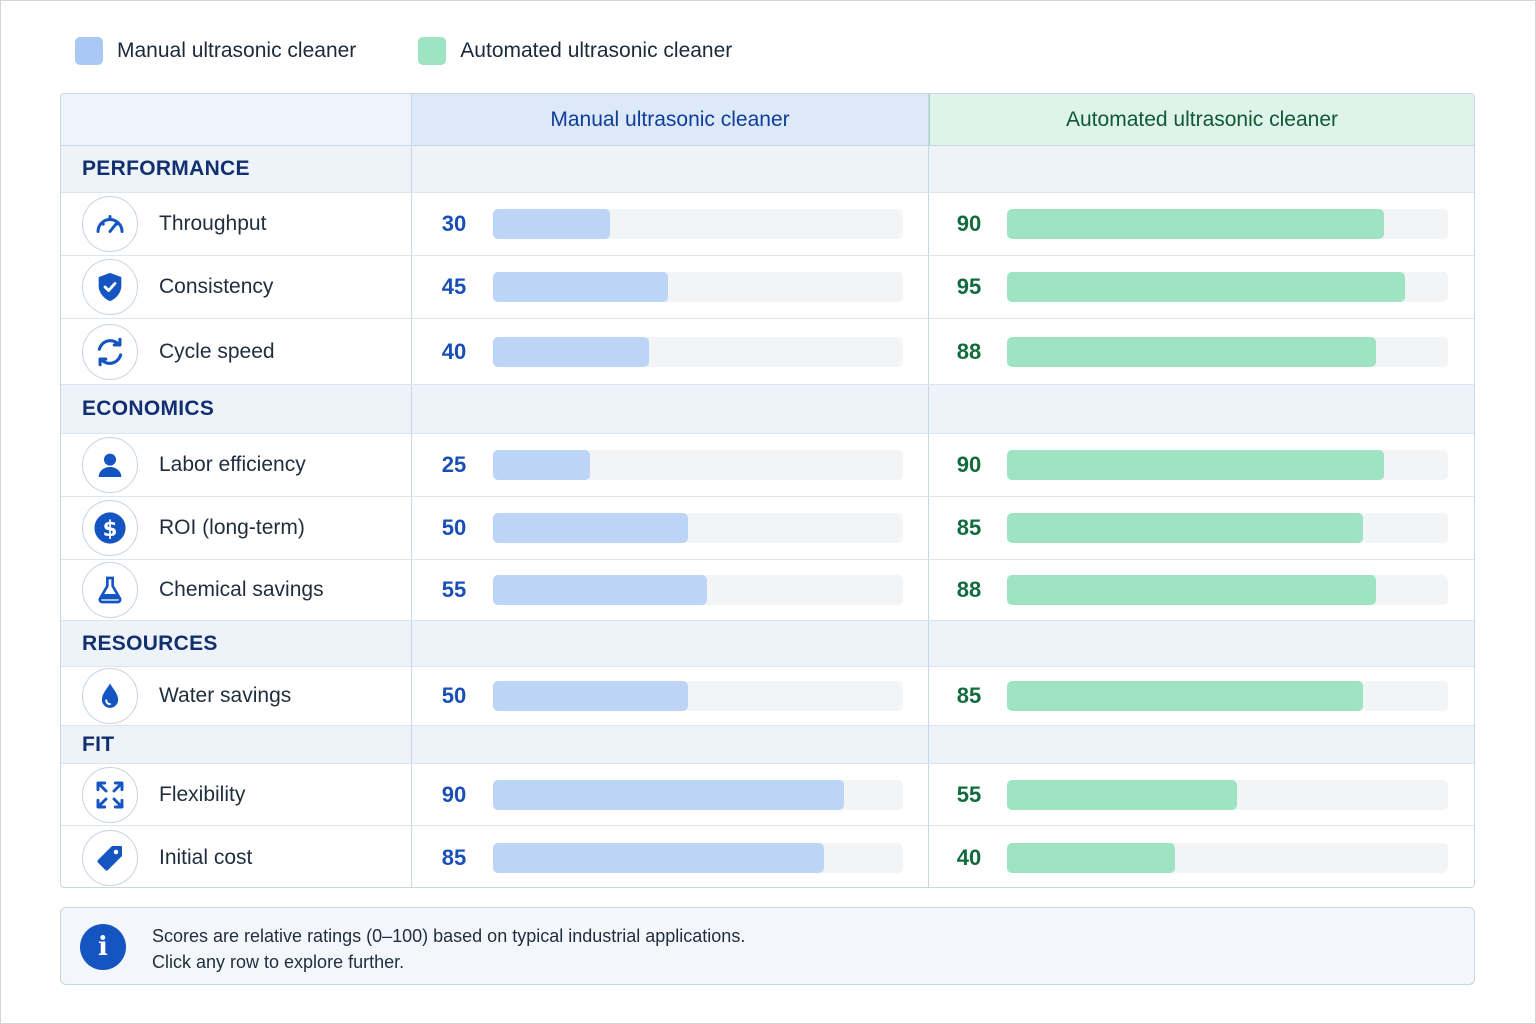 This screenshot has height=1024, width=1536. Describe the element at coordinates (110, 287) in the screenshot. I see `shield-check-icon` at that location.